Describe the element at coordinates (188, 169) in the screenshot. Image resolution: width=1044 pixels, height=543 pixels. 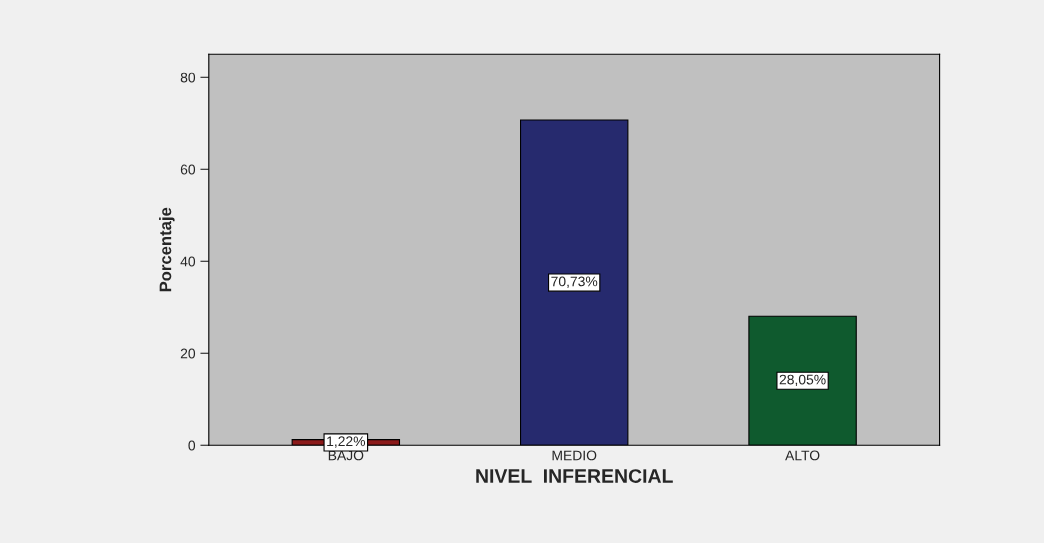
I see `y-tick-label: 60` at that location.